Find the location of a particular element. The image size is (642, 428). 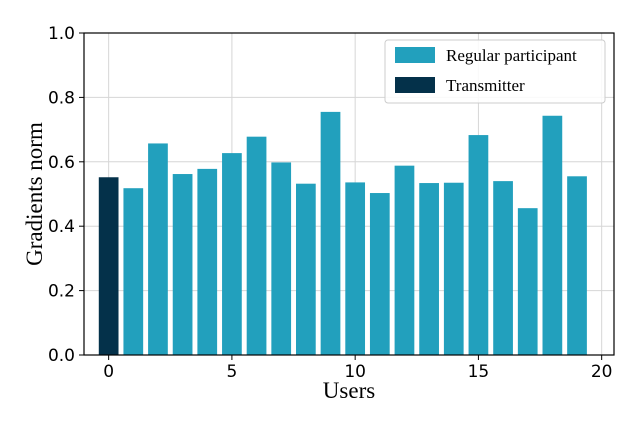

legend-label-transmitter: Transmitter is located at coordinates (485, 85).